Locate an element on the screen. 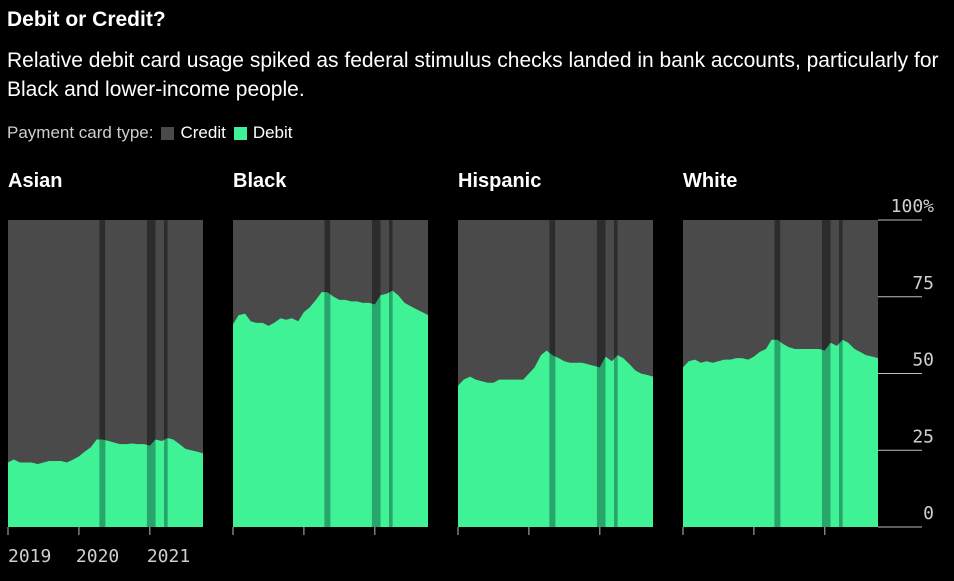 The width and height of the screenshot is (954, 581). y-tick-label-2: 50 is located at coordinates (923, 360).